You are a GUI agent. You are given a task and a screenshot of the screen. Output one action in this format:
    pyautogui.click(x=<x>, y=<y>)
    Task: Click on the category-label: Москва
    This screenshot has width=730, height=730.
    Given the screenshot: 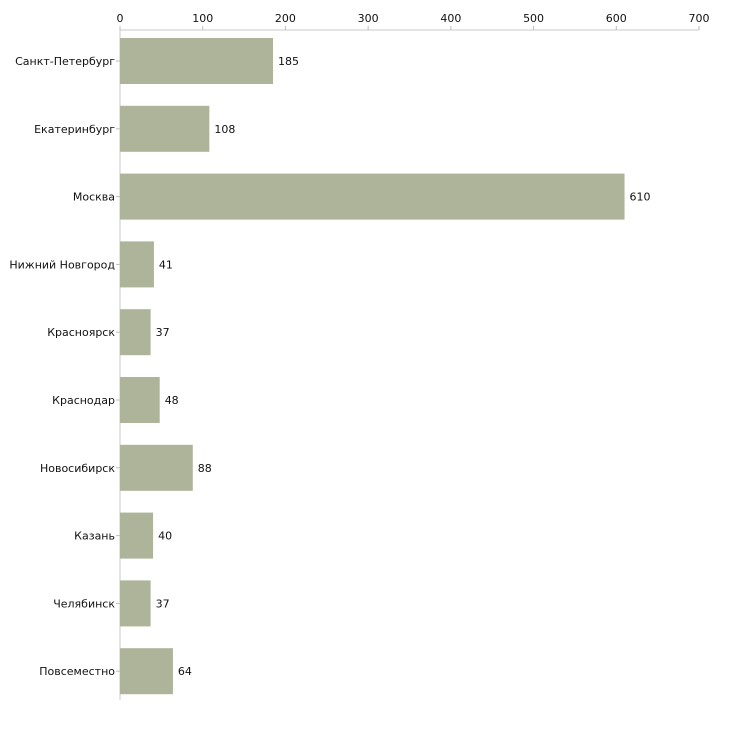 What is the action you would take?
    pyautogui.click(x=94, y=197)
    